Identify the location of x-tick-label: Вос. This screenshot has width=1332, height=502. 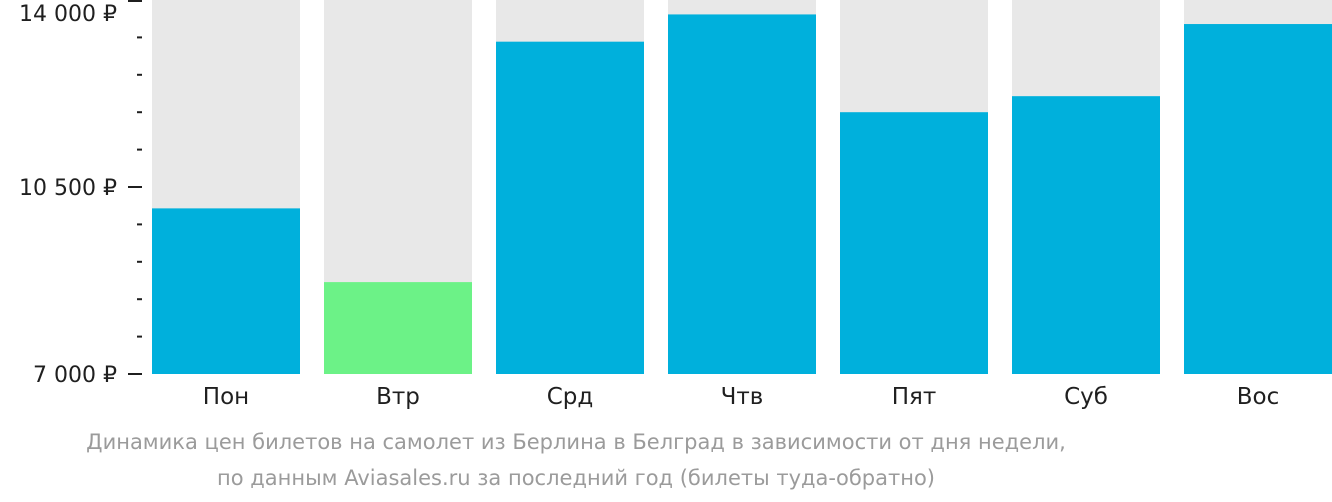
(1258, 397).